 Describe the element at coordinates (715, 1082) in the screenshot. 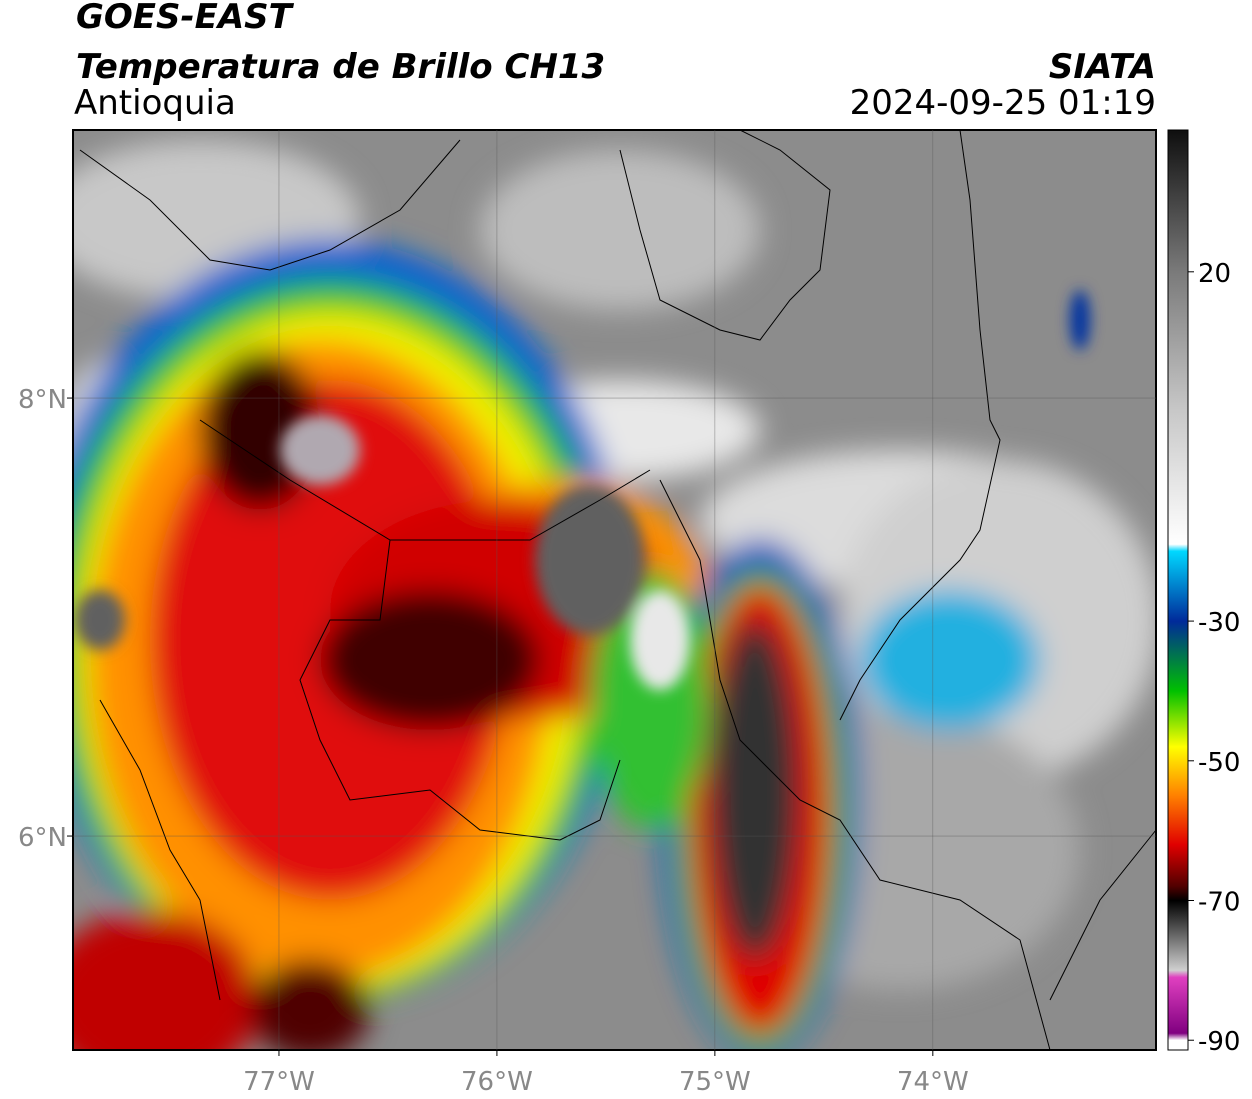

I see `x-tick-label: 75°W` at that location.